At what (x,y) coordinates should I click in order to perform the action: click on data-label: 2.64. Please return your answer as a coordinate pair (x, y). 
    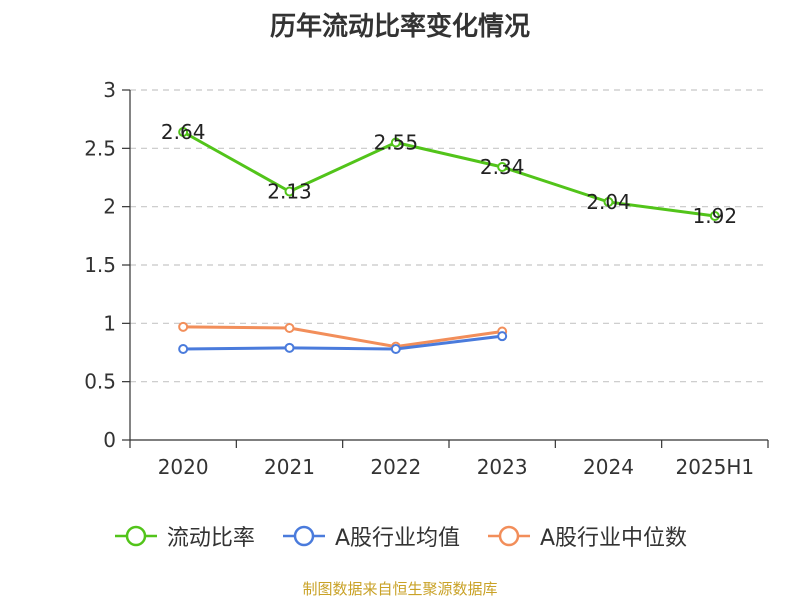
    Looking at the image, I should click on (183, 132).